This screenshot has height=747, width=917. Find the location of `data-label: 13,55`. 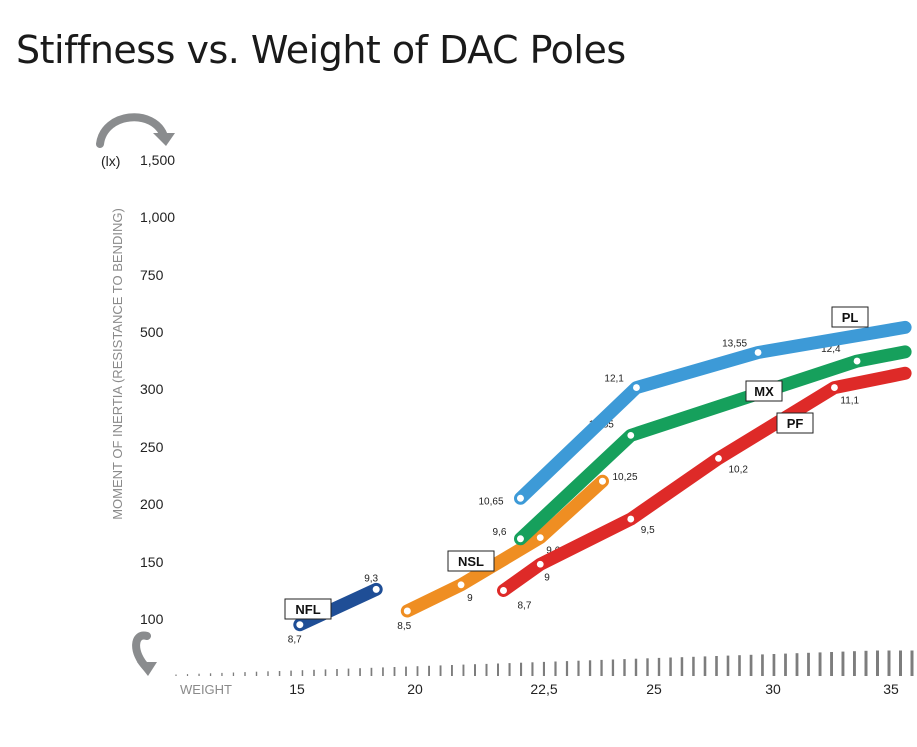

data-label: 13,55 is located at coordinates (734, 344).